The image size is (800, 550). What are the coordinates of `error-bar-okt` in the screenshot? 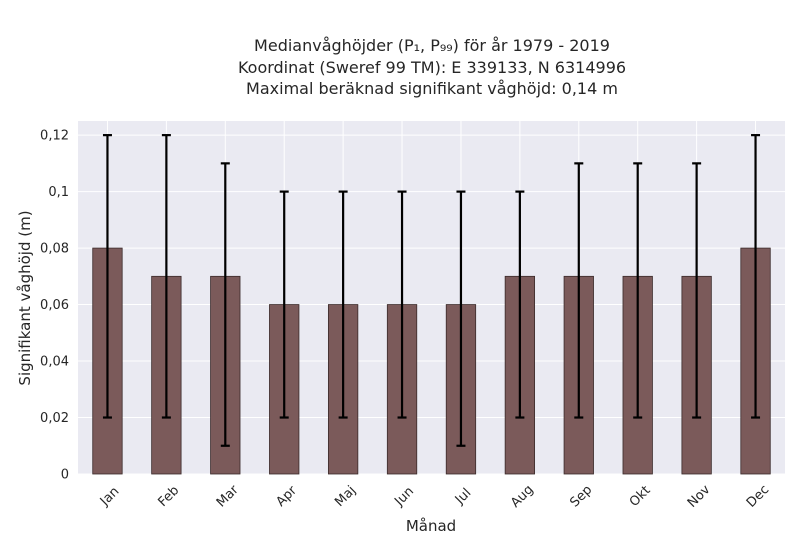 It's located at (638, 290).